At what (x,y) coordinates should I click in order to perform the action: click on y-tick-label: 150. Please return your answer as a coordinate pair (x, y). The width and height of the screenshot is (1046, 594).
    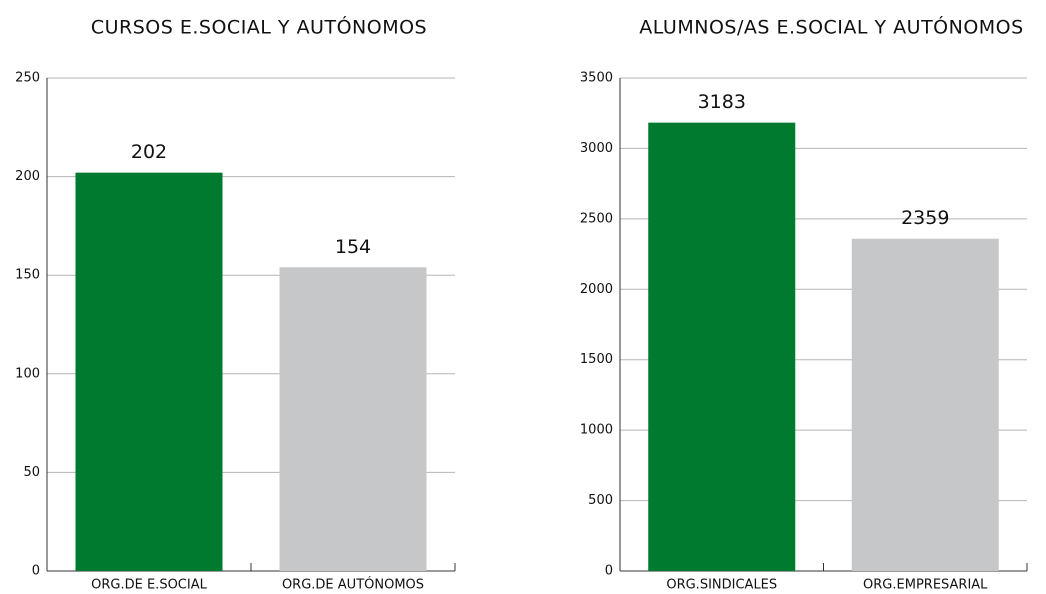
    Looking at the image, I should click on (27, 275).